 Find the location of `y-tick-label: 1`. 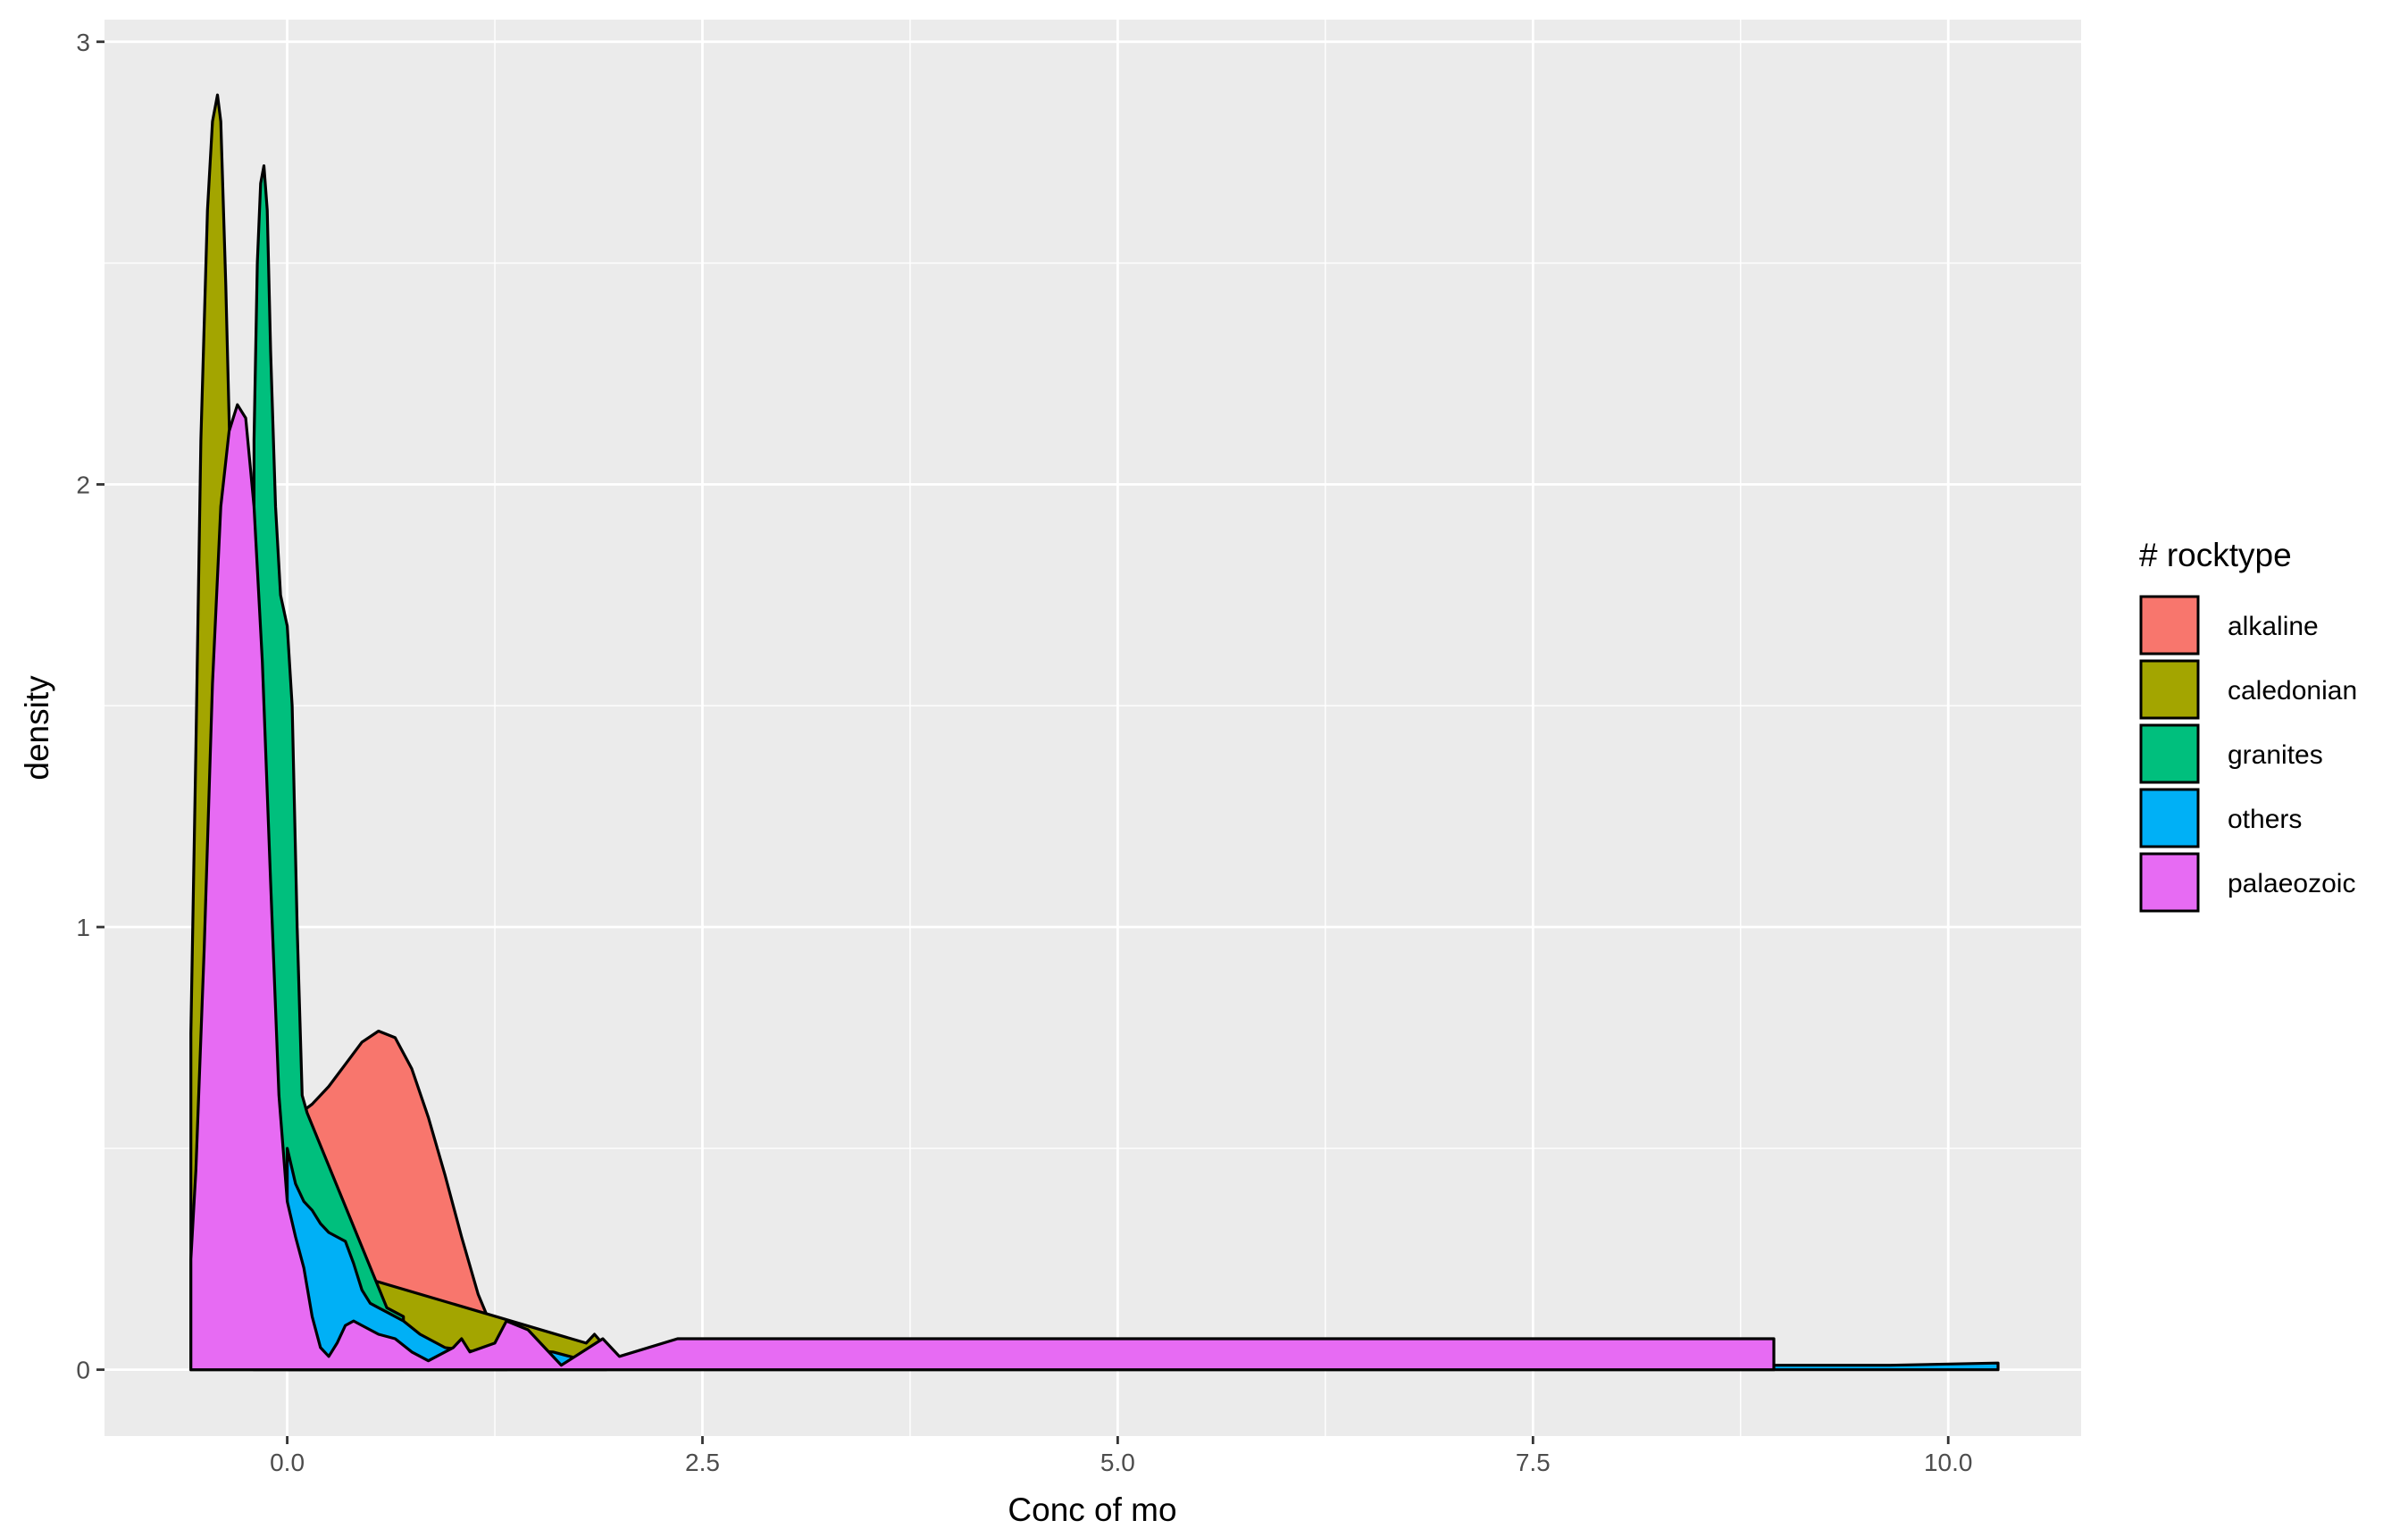

y-tick-label: 1 is located at coordinates (83, 927).